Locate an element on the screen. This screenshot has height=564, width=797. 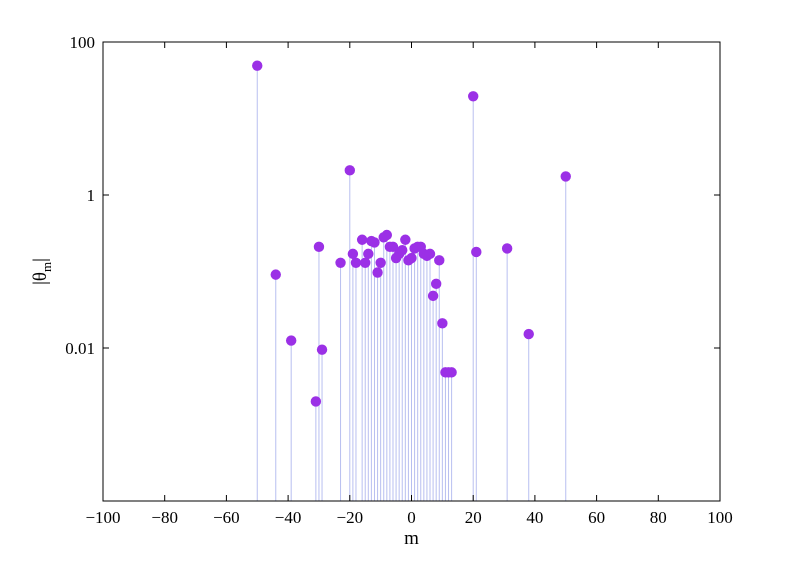
x-tick-label: 40 is located at coordinates (534, 517).